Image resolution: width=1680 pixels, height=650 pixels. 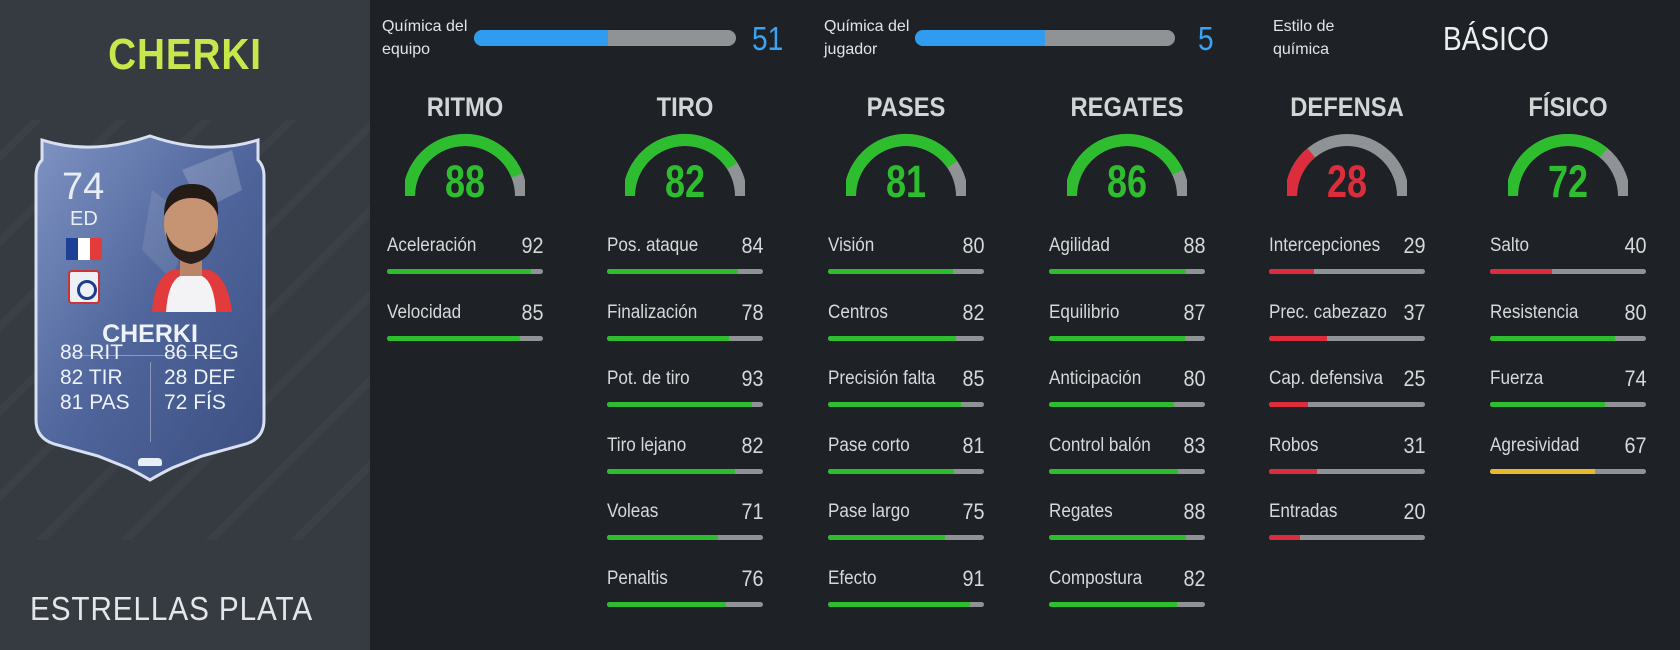 I want to click on stat-vision: Visión 80, so click(x=906, y=255).